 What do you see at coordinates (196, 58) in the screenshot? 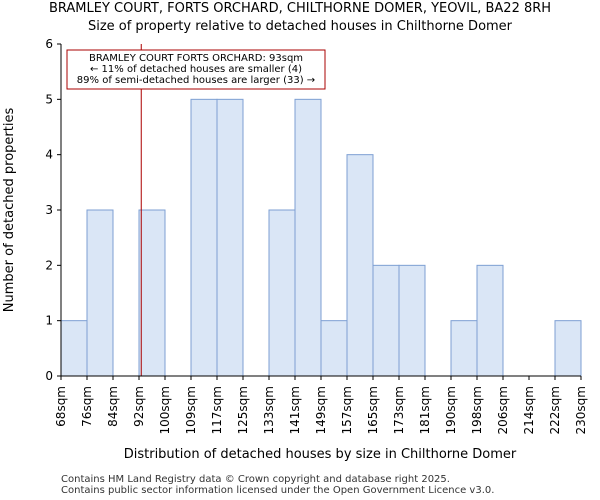
I see `annotation-line-1: BRAMLEY COURT FORTS ORCHARD: 93sqm` at bounding box center [196, 58].